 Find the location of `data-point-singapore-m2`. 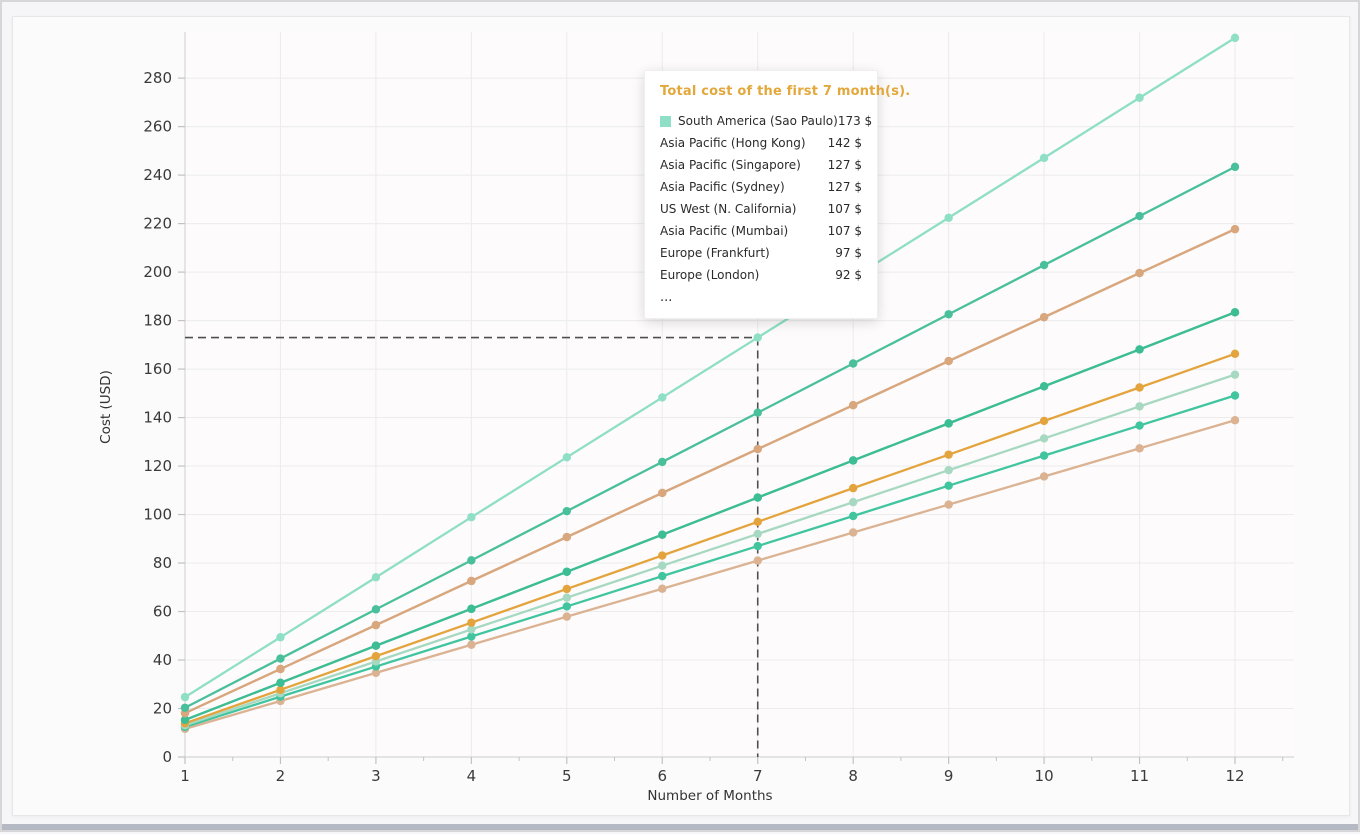

data-point-singapore-m2 is located at coordinates (280, 669).